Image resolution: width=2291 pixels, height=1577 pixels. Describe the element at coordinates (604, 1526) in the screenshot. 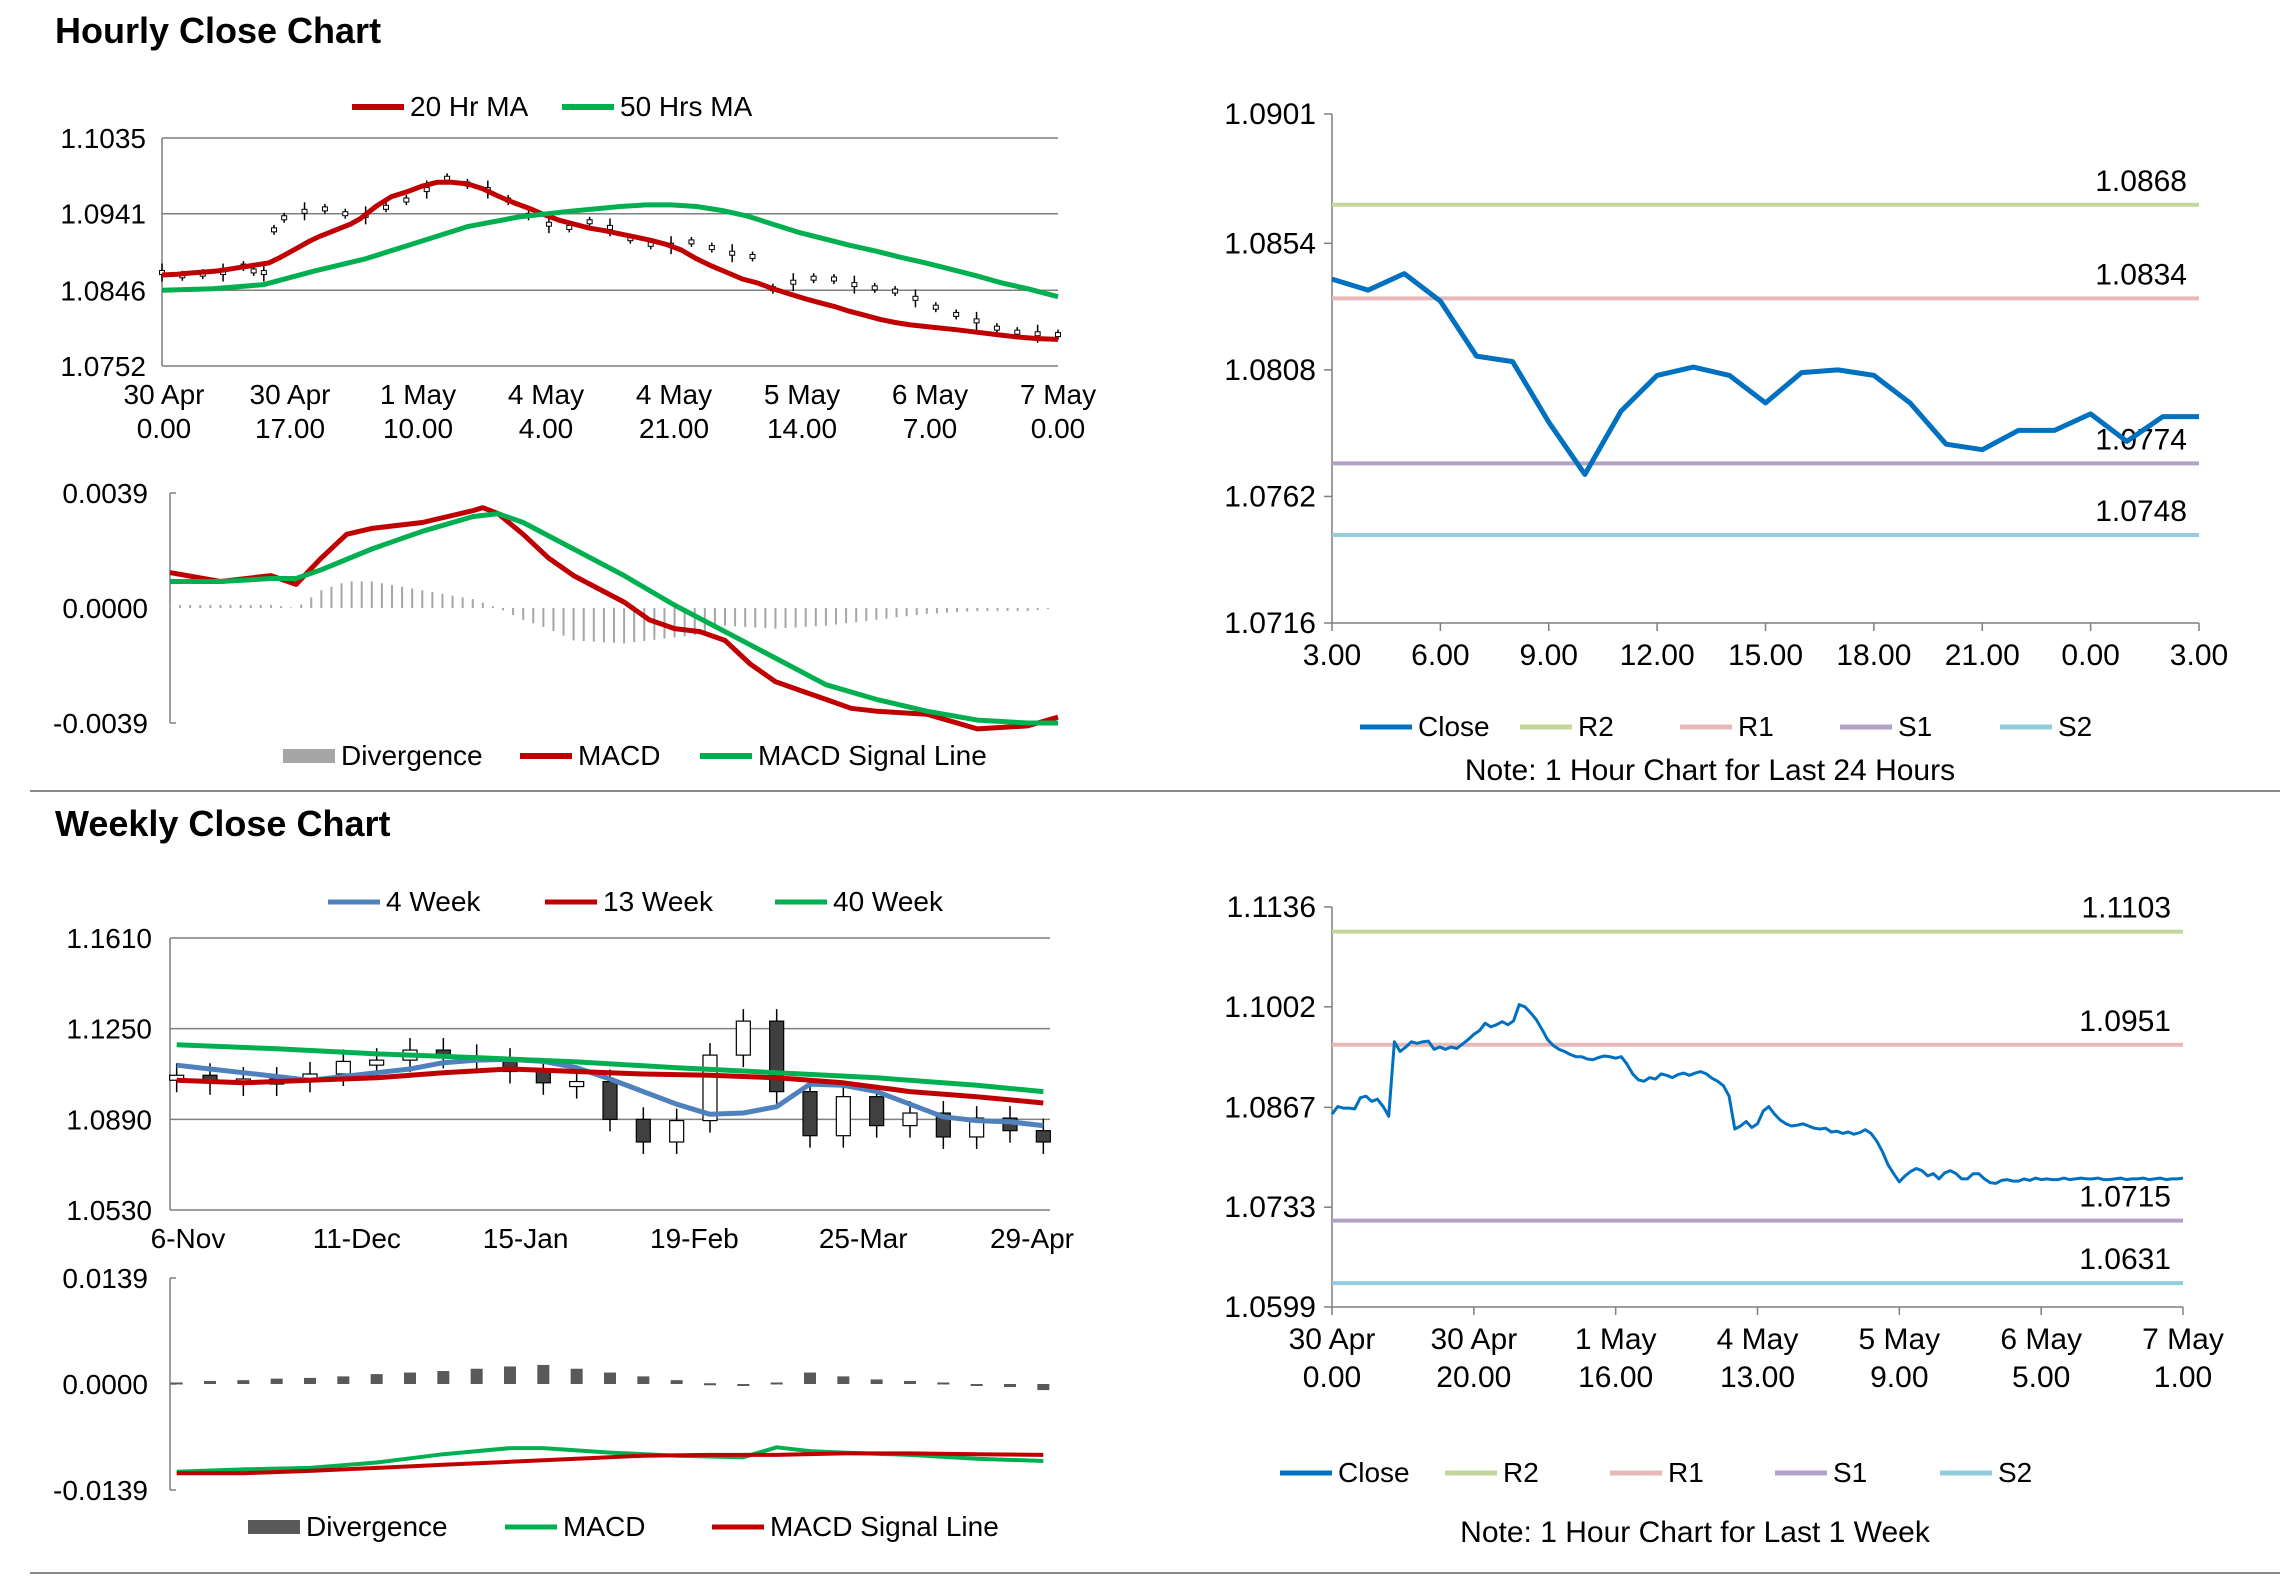

I see `legend-macd-label: MACD` at that location.